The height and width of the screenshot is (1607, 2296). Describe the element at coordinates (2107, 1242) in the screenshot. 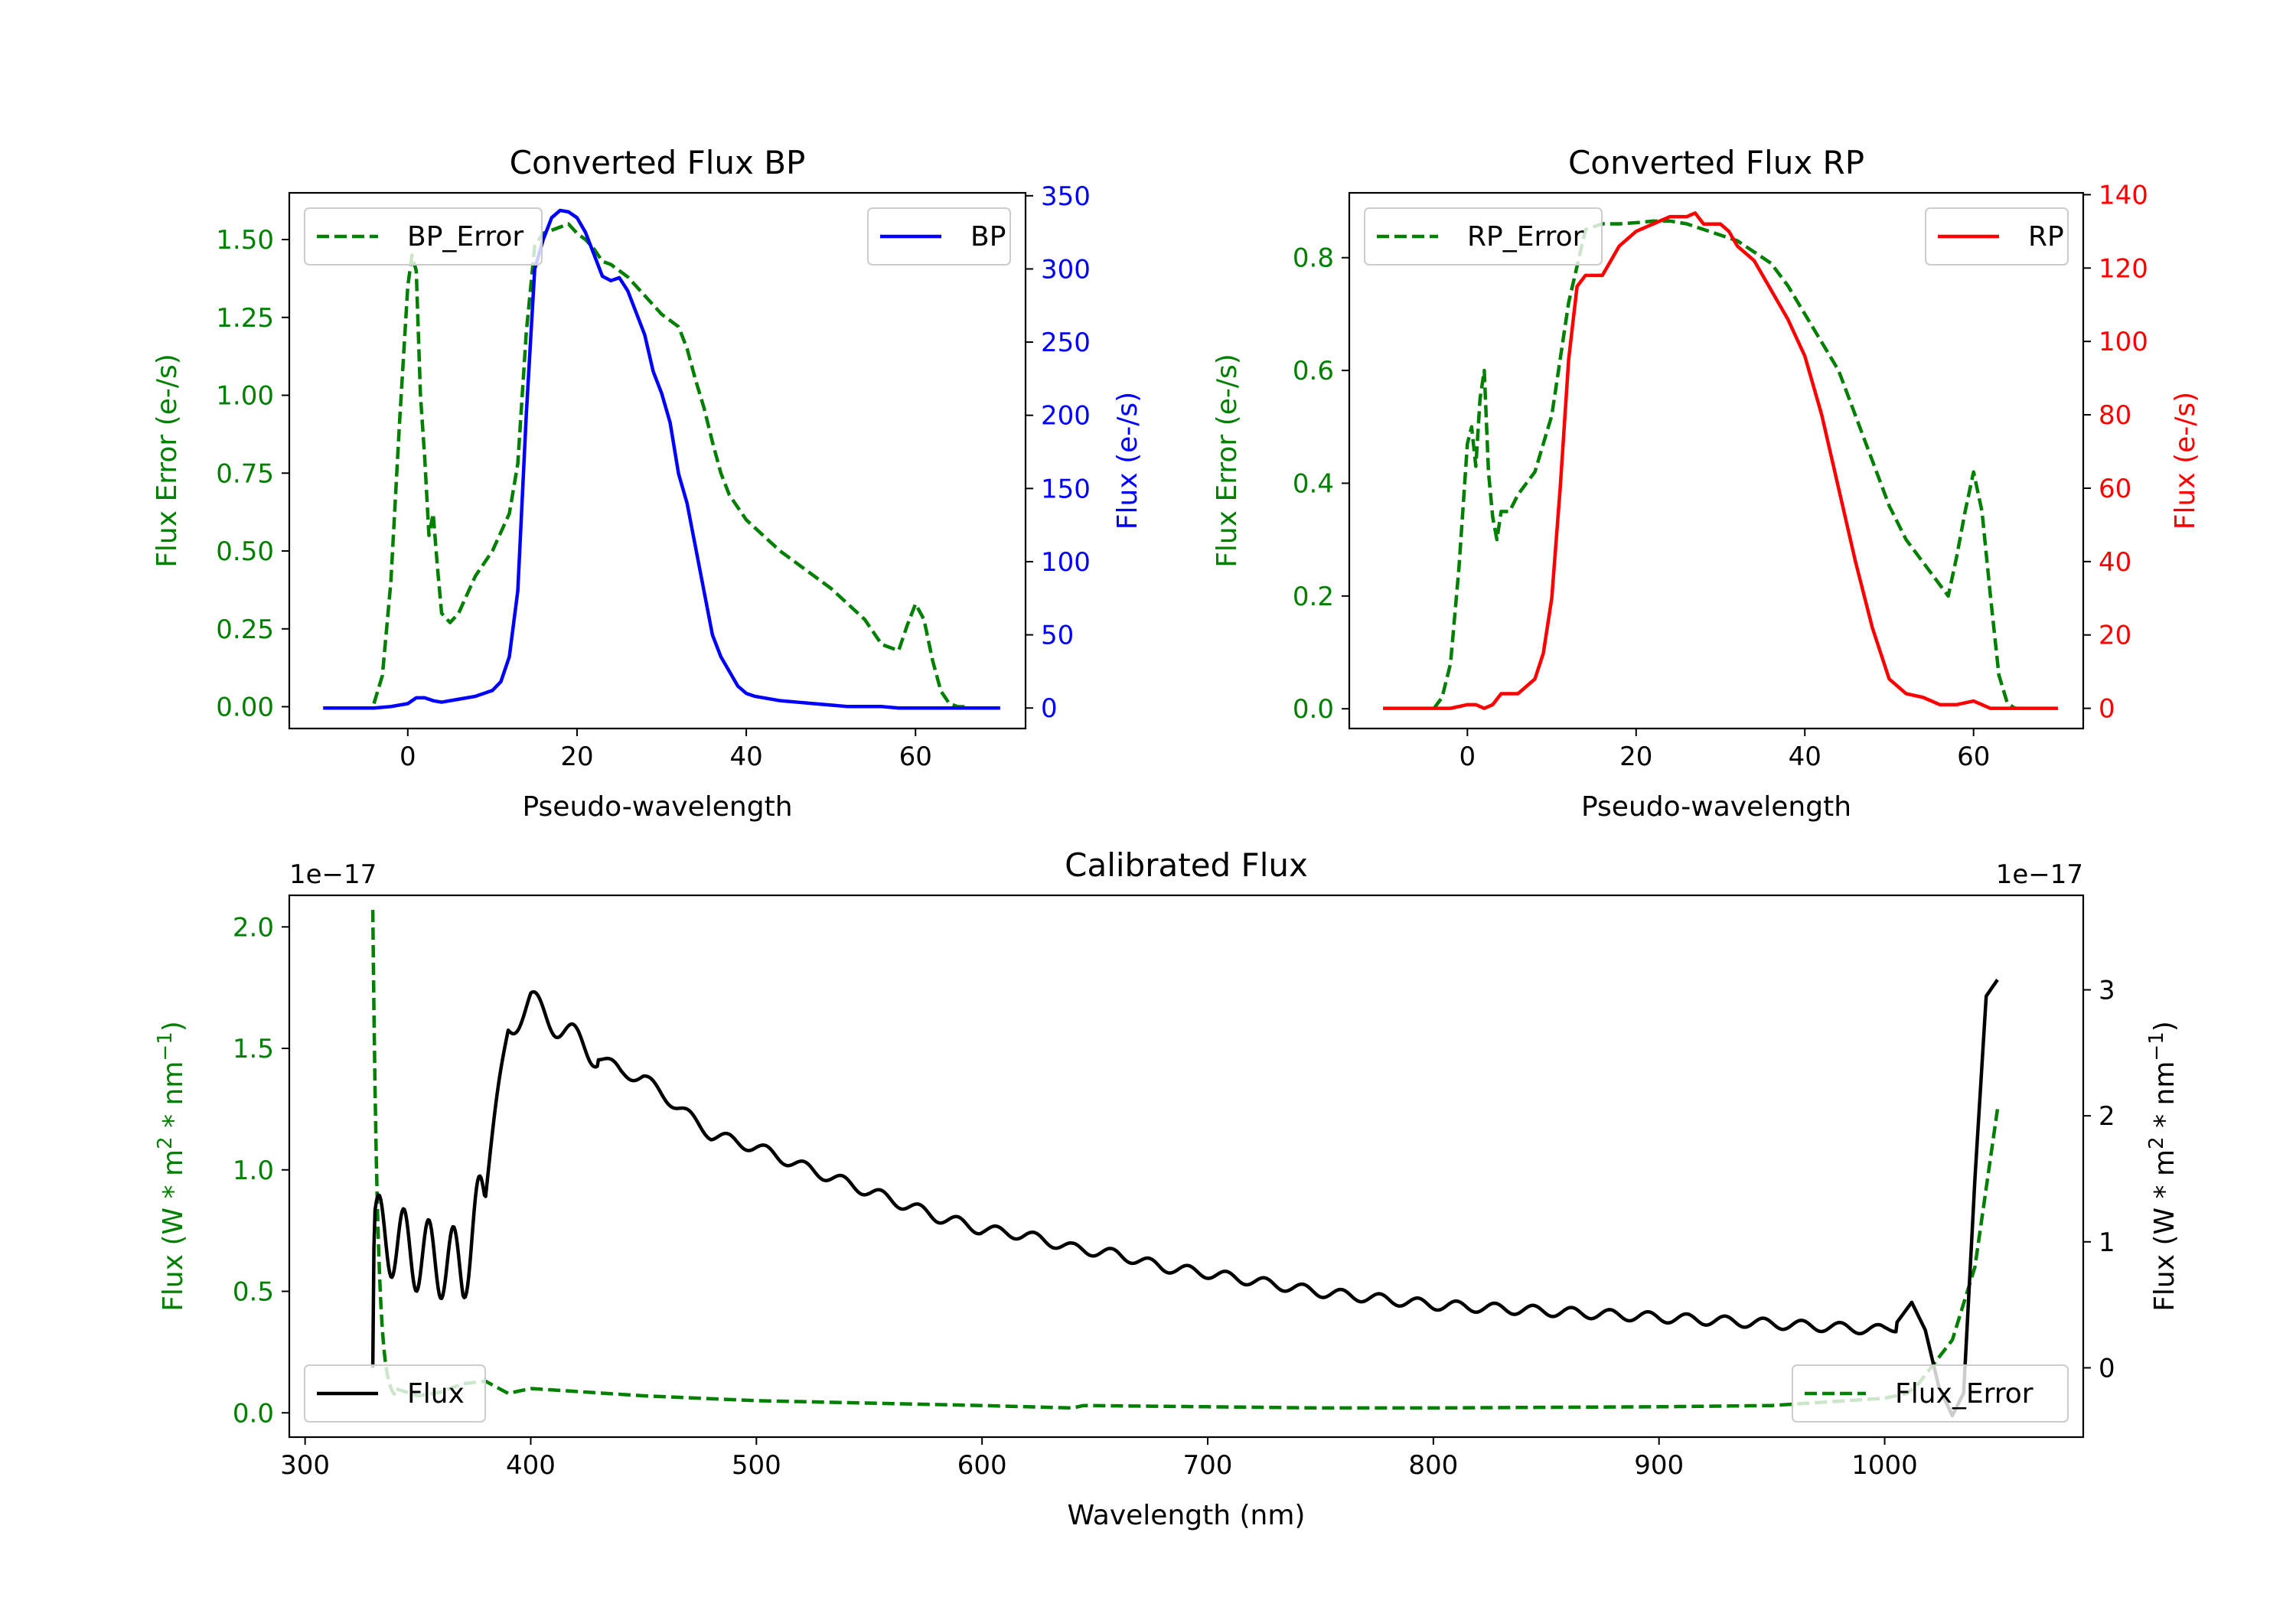

I see `y-right-tick-label: 1` at that location.